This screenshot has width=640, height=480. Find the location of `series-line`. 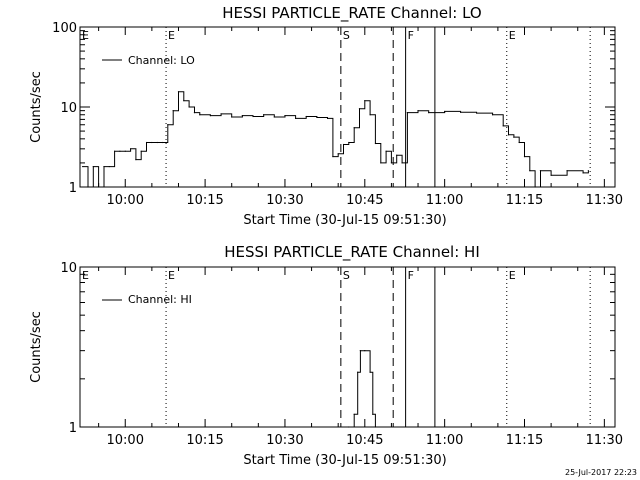

series-line is located at coordinates (362, 389).